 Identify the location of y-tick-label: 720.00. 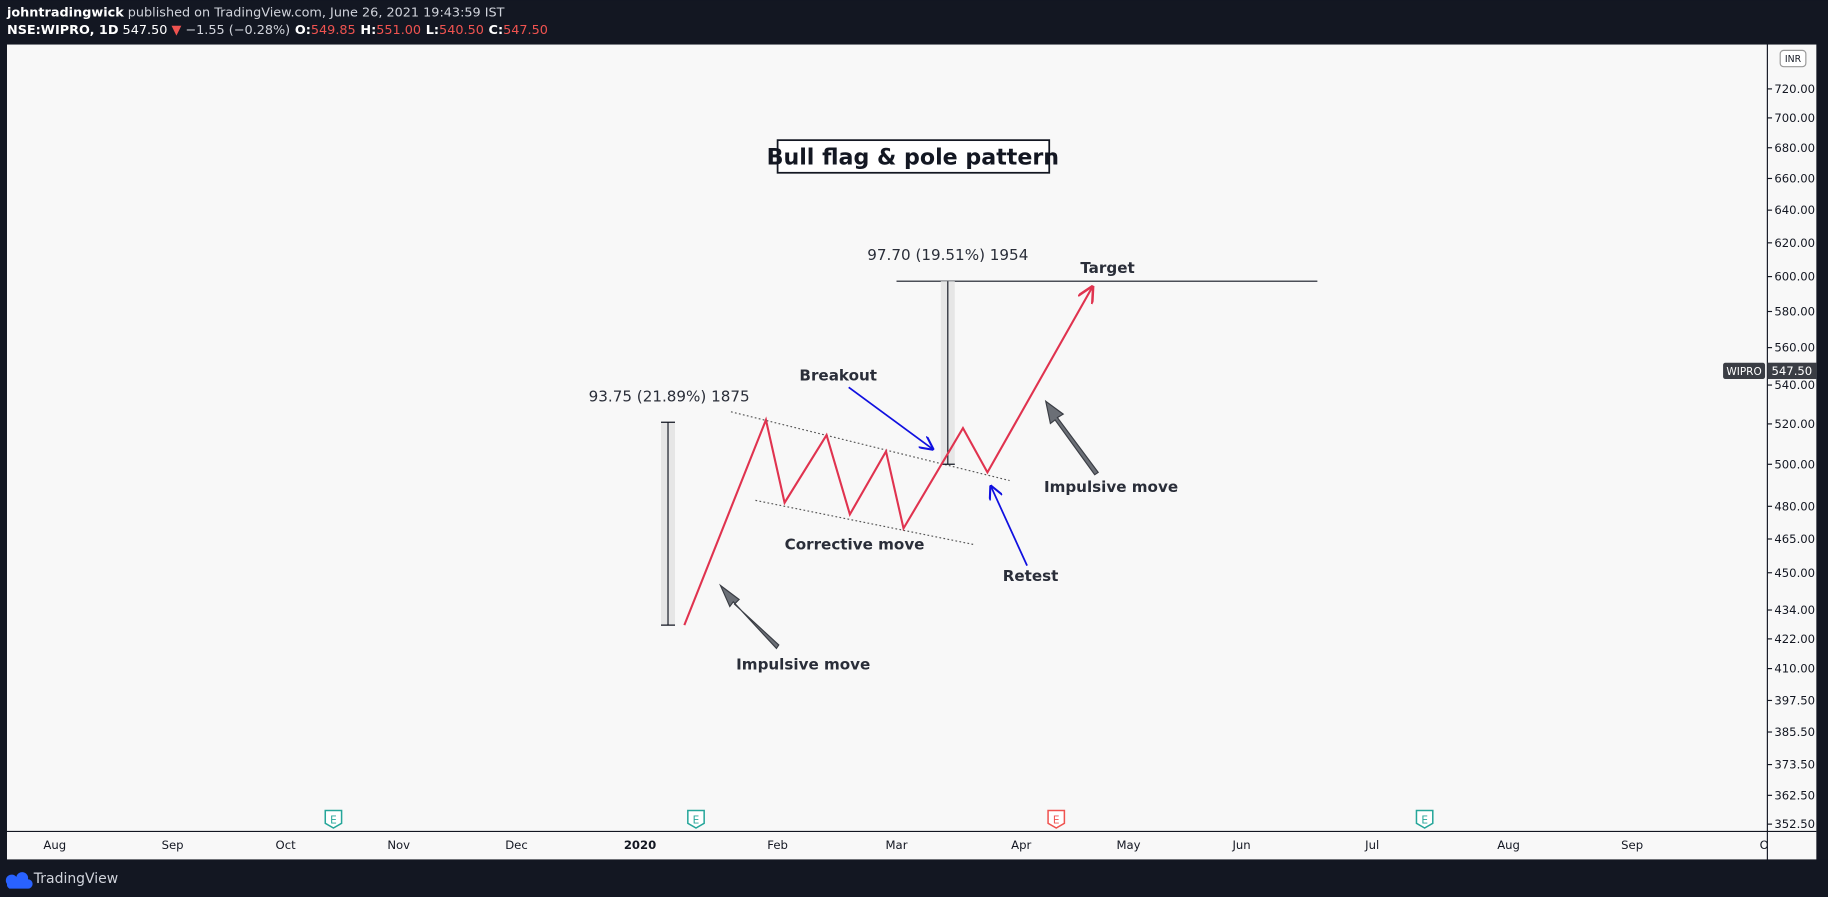
(1794, 89).